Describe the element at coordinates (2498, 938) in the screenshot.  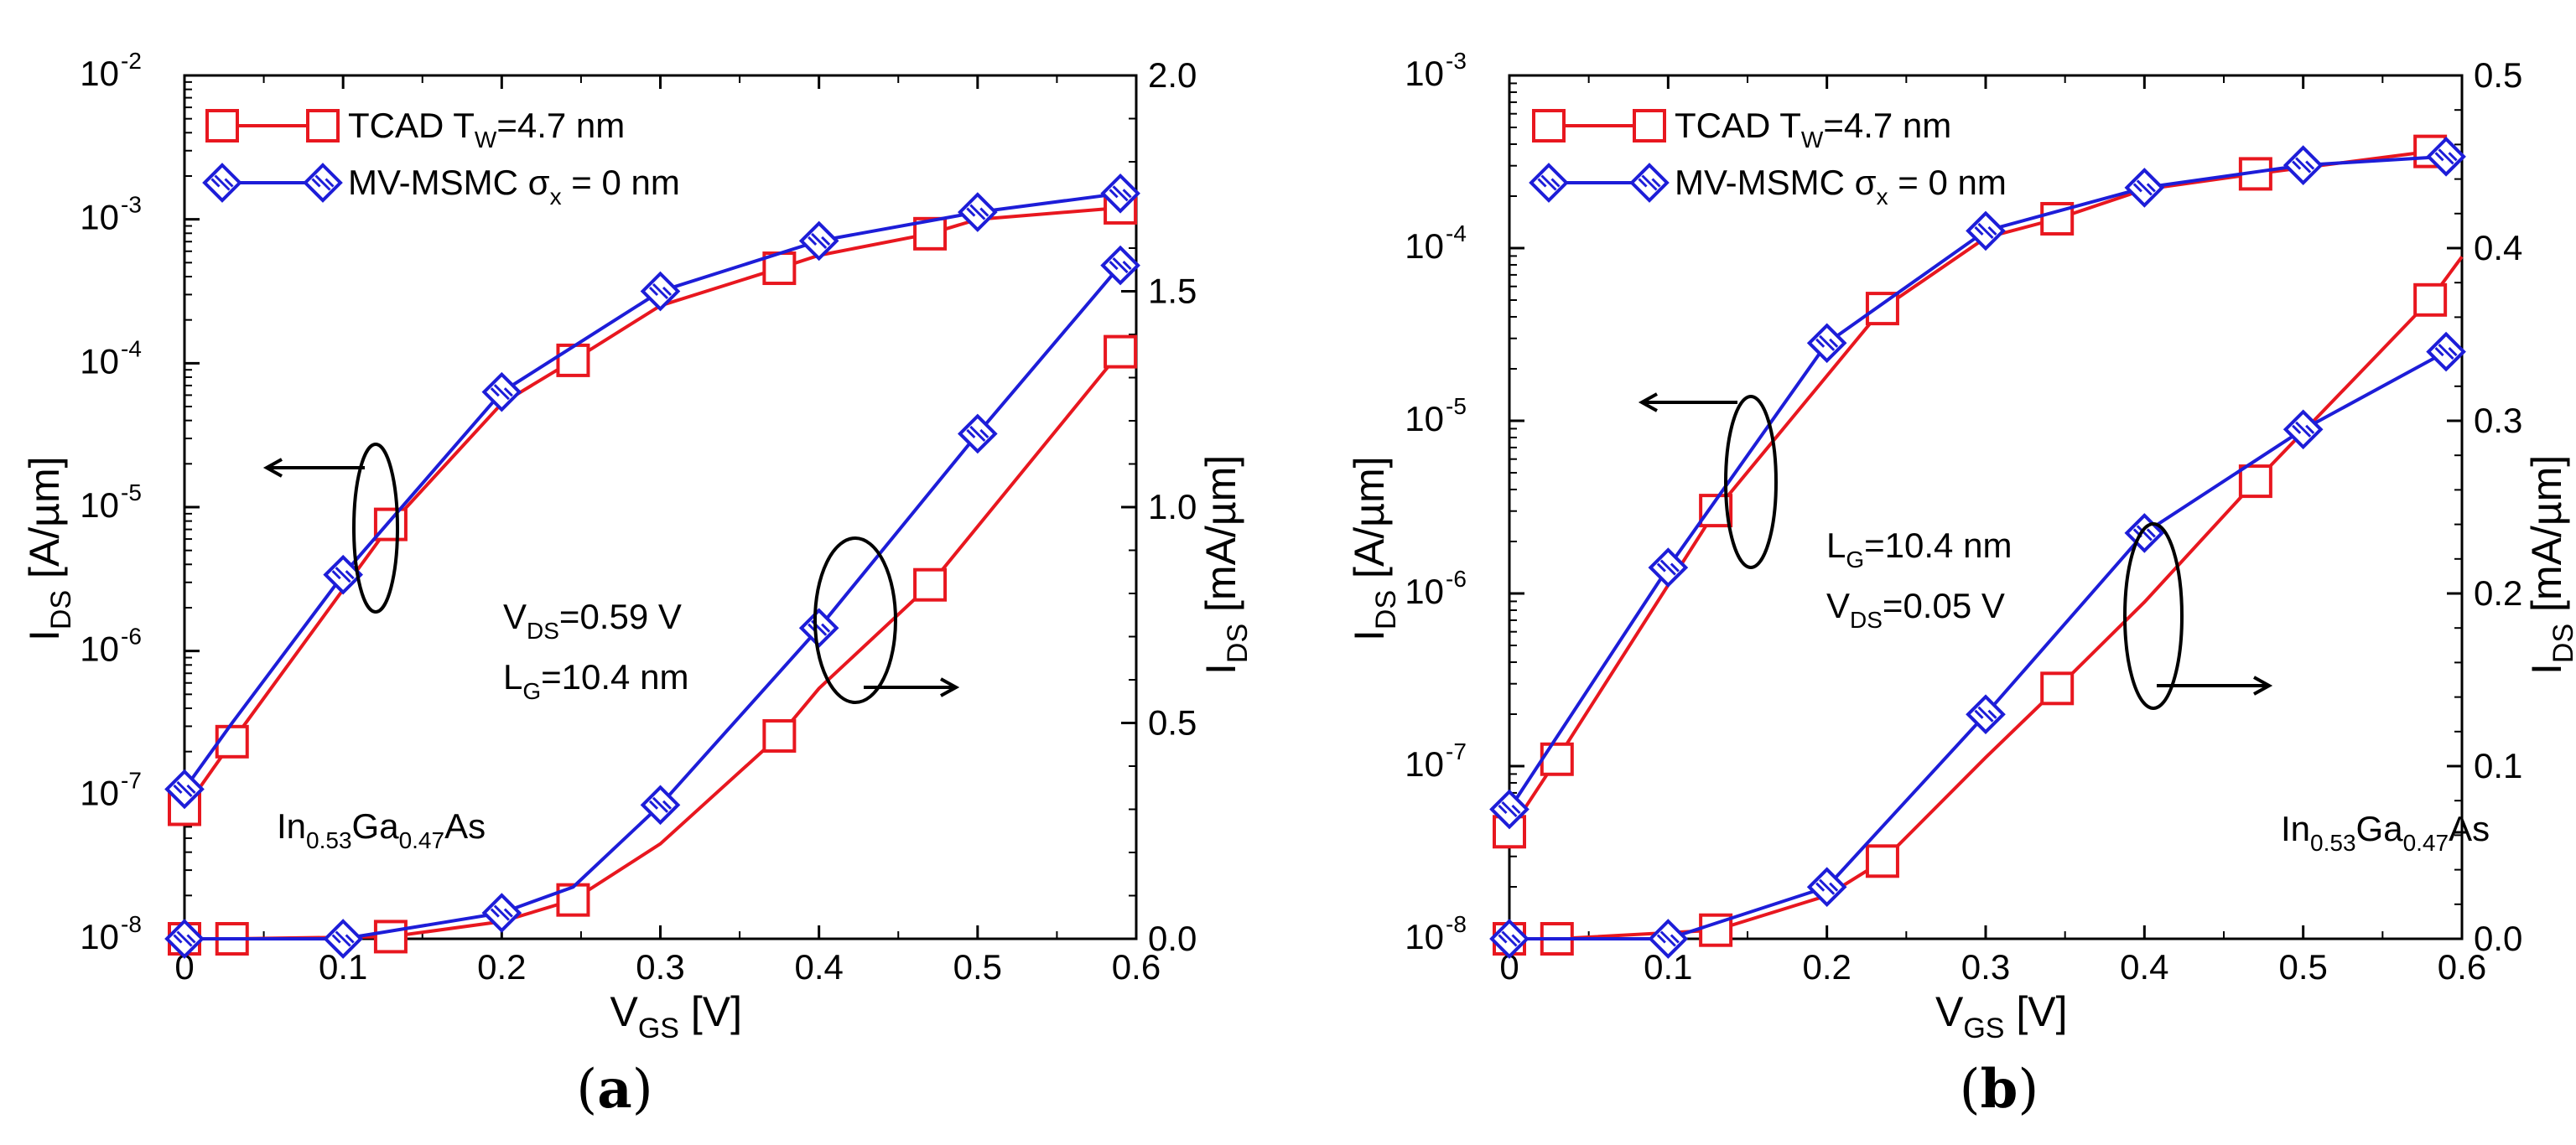
I see `y-right-tick-label: 0.0` at that location.